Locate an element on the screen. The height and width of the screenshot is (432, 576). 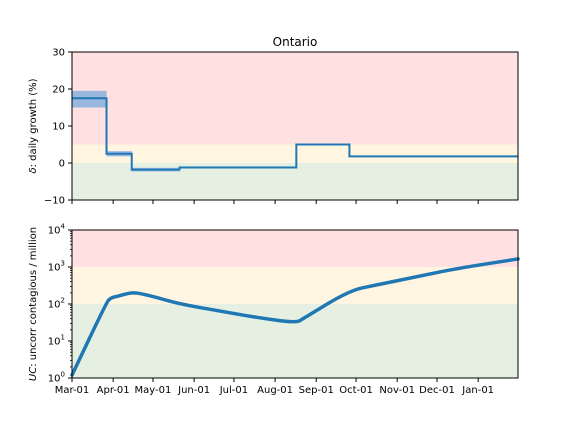
growth-y-tick-label: 20 is located at coordinates (58, 90).